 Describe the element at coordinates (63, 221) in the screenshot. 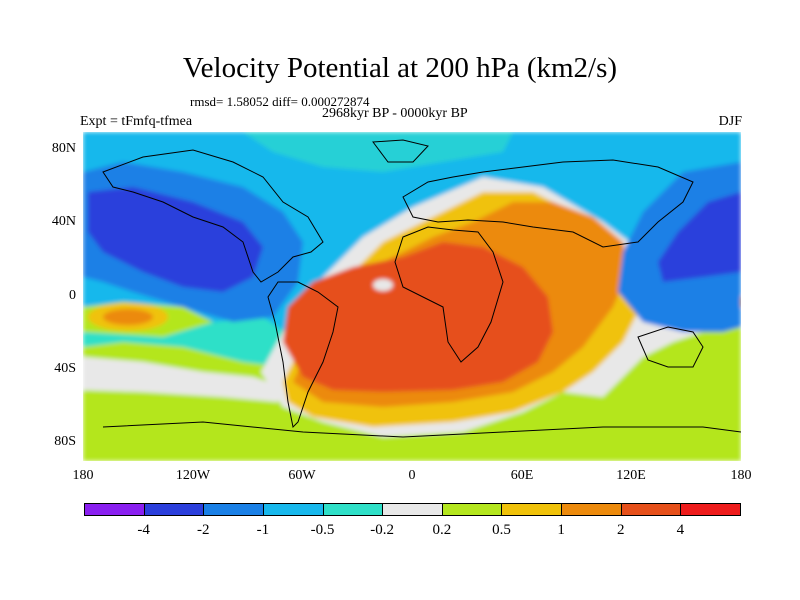

I see `lat-tick-label: 40N` at that location.